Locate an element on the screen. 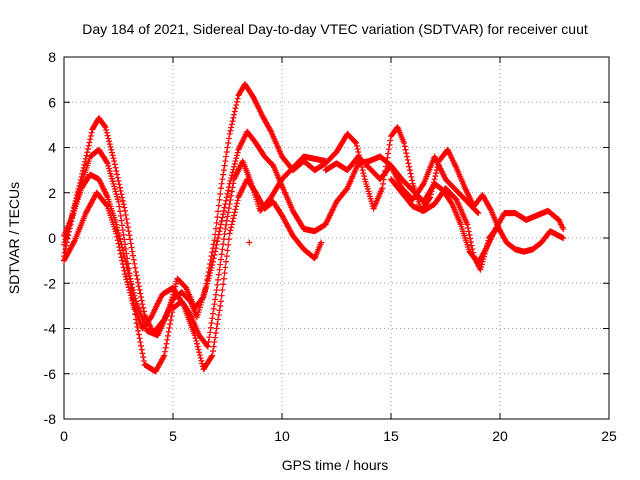 The width and height of the screenshot is (640, 480). y-tick-label: -8 is located at coordinates (50, 419).